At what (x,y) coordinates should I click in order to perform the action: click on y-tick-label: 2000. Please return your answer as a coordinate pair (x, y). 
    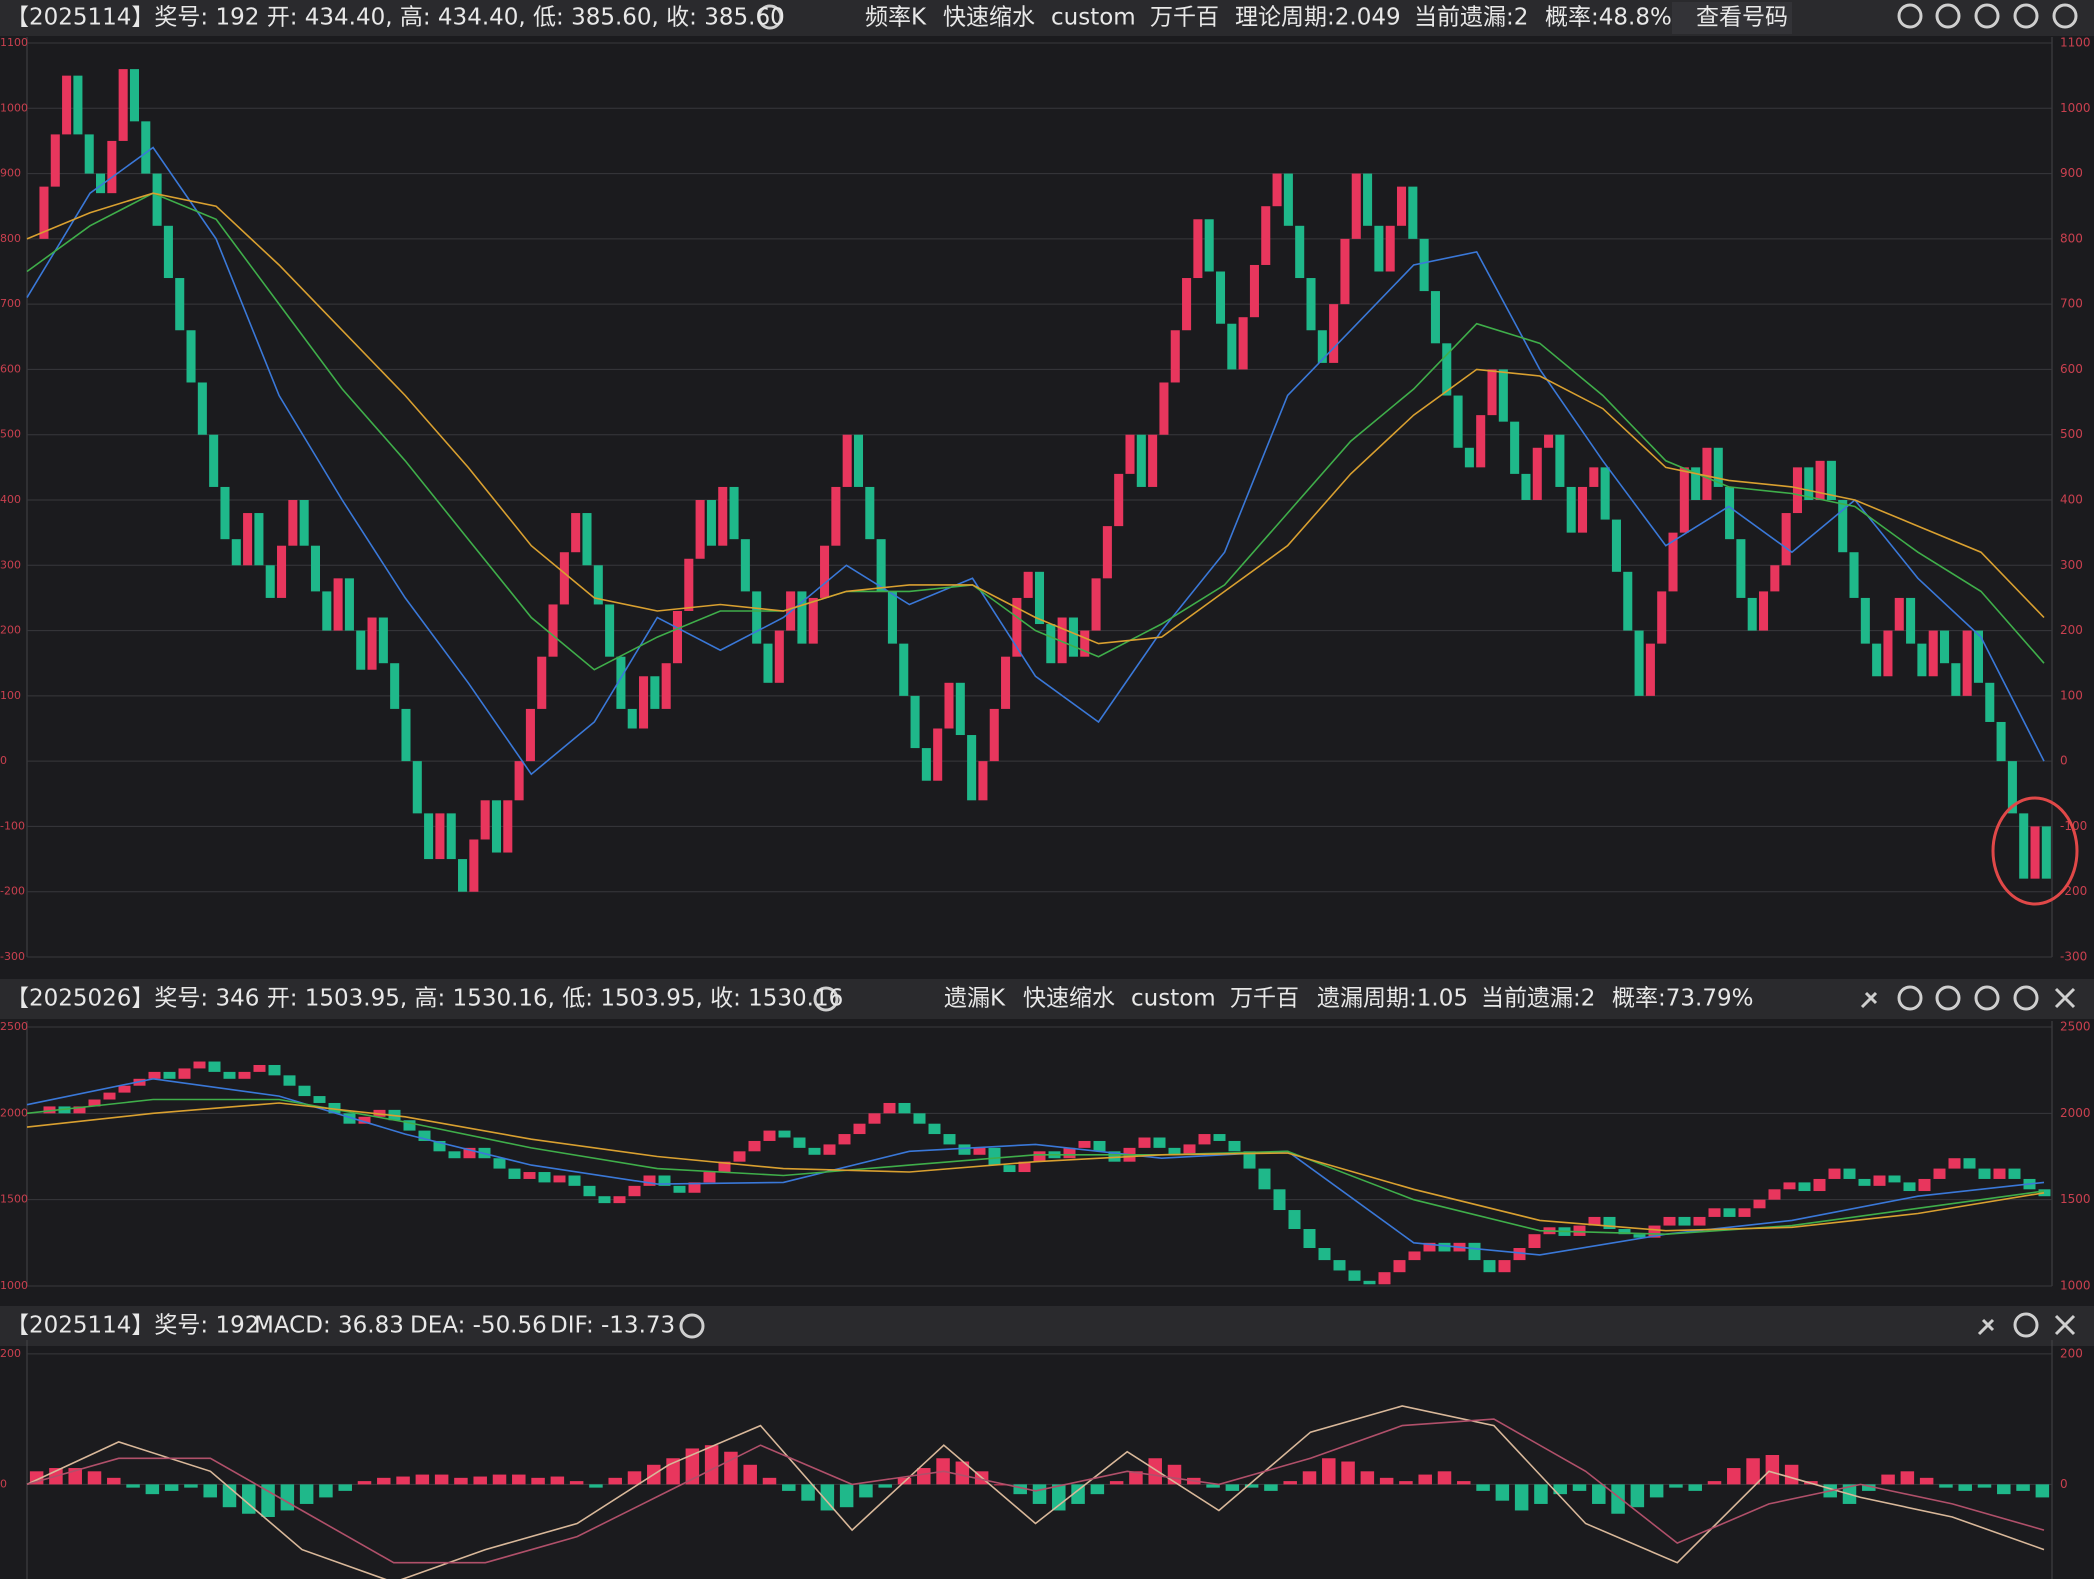
    Looking at the image, I should click on (2075, 1113).